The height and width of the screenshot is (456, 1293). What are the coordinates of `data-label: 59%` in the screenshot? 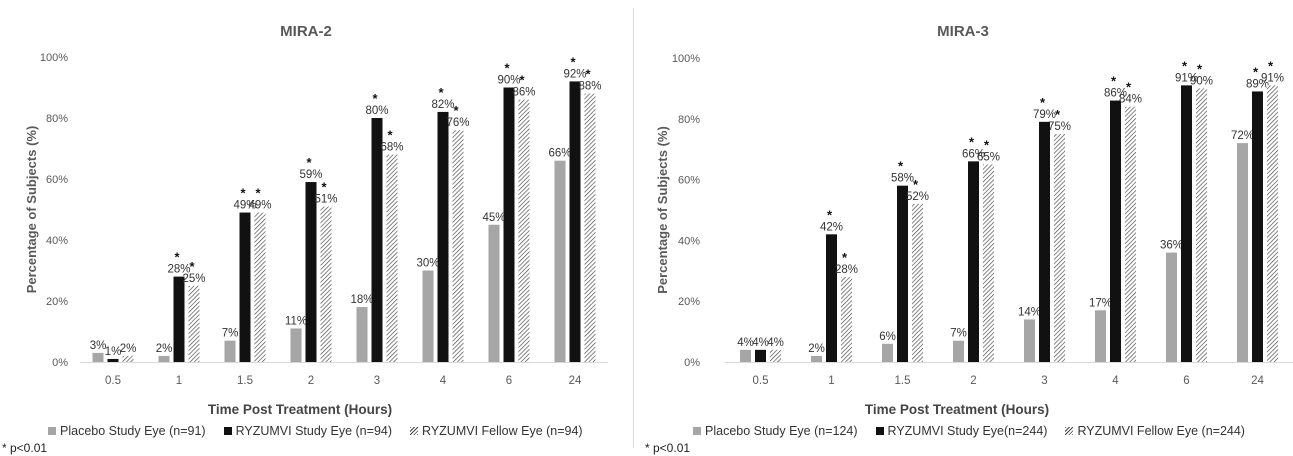 It's located at (310, 175).